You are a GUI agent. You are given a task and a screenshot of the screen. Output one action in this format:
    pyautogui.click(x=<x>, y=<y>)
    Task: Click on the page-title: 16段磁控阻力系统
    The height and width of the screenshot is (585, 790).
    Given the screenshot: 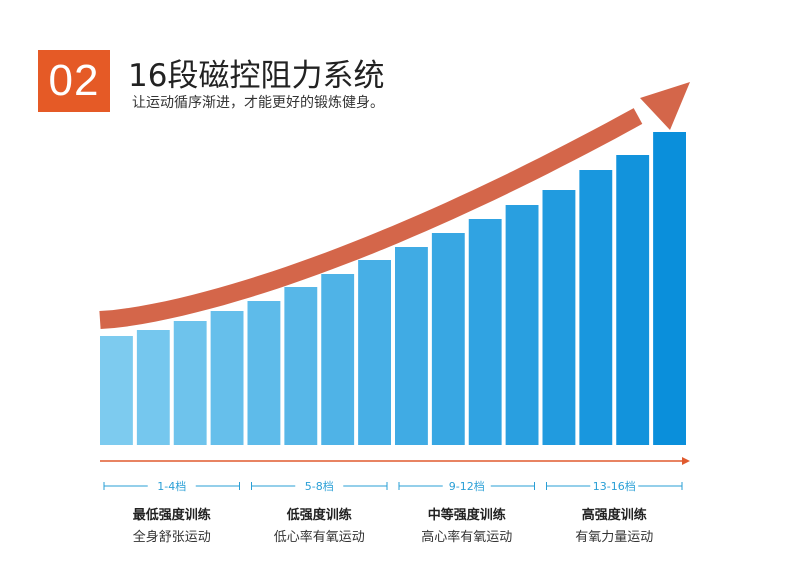 What is the action you would take?
    pyautogui.click(x=256, y=76)
    